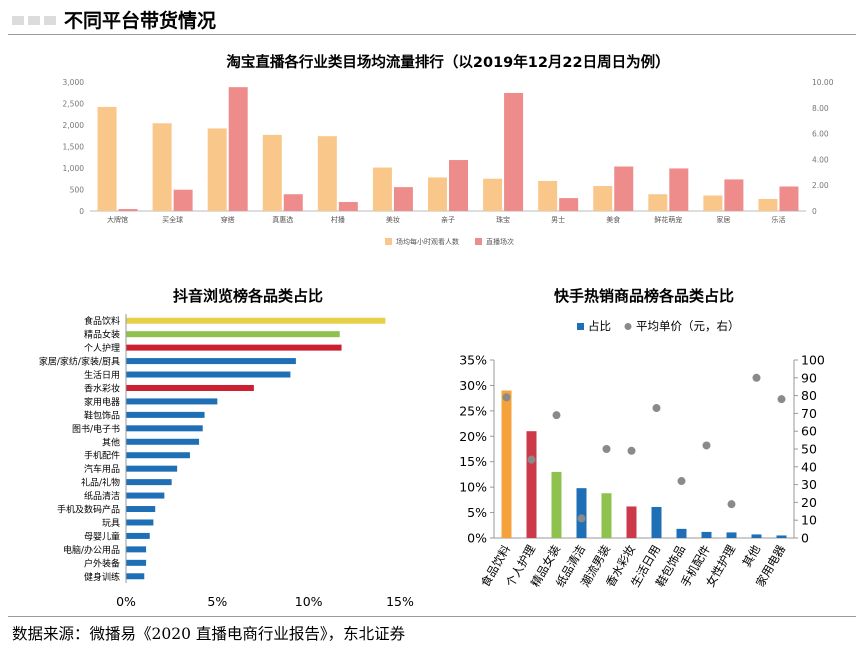  I want to click on y-right-tick-label: 80, so click(809, 395).